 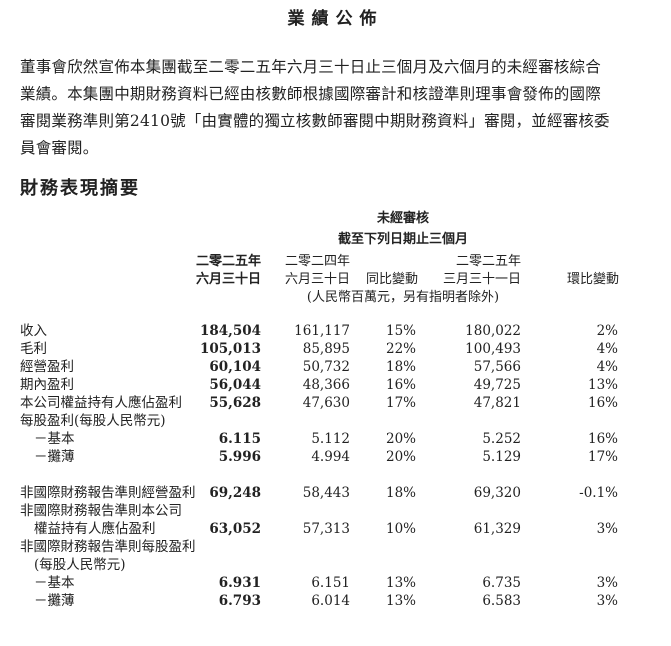 What do you see at coordinates (235, 529) in the screenshot?
I see `row-value: 63,052` at bounding box center [235, 529].